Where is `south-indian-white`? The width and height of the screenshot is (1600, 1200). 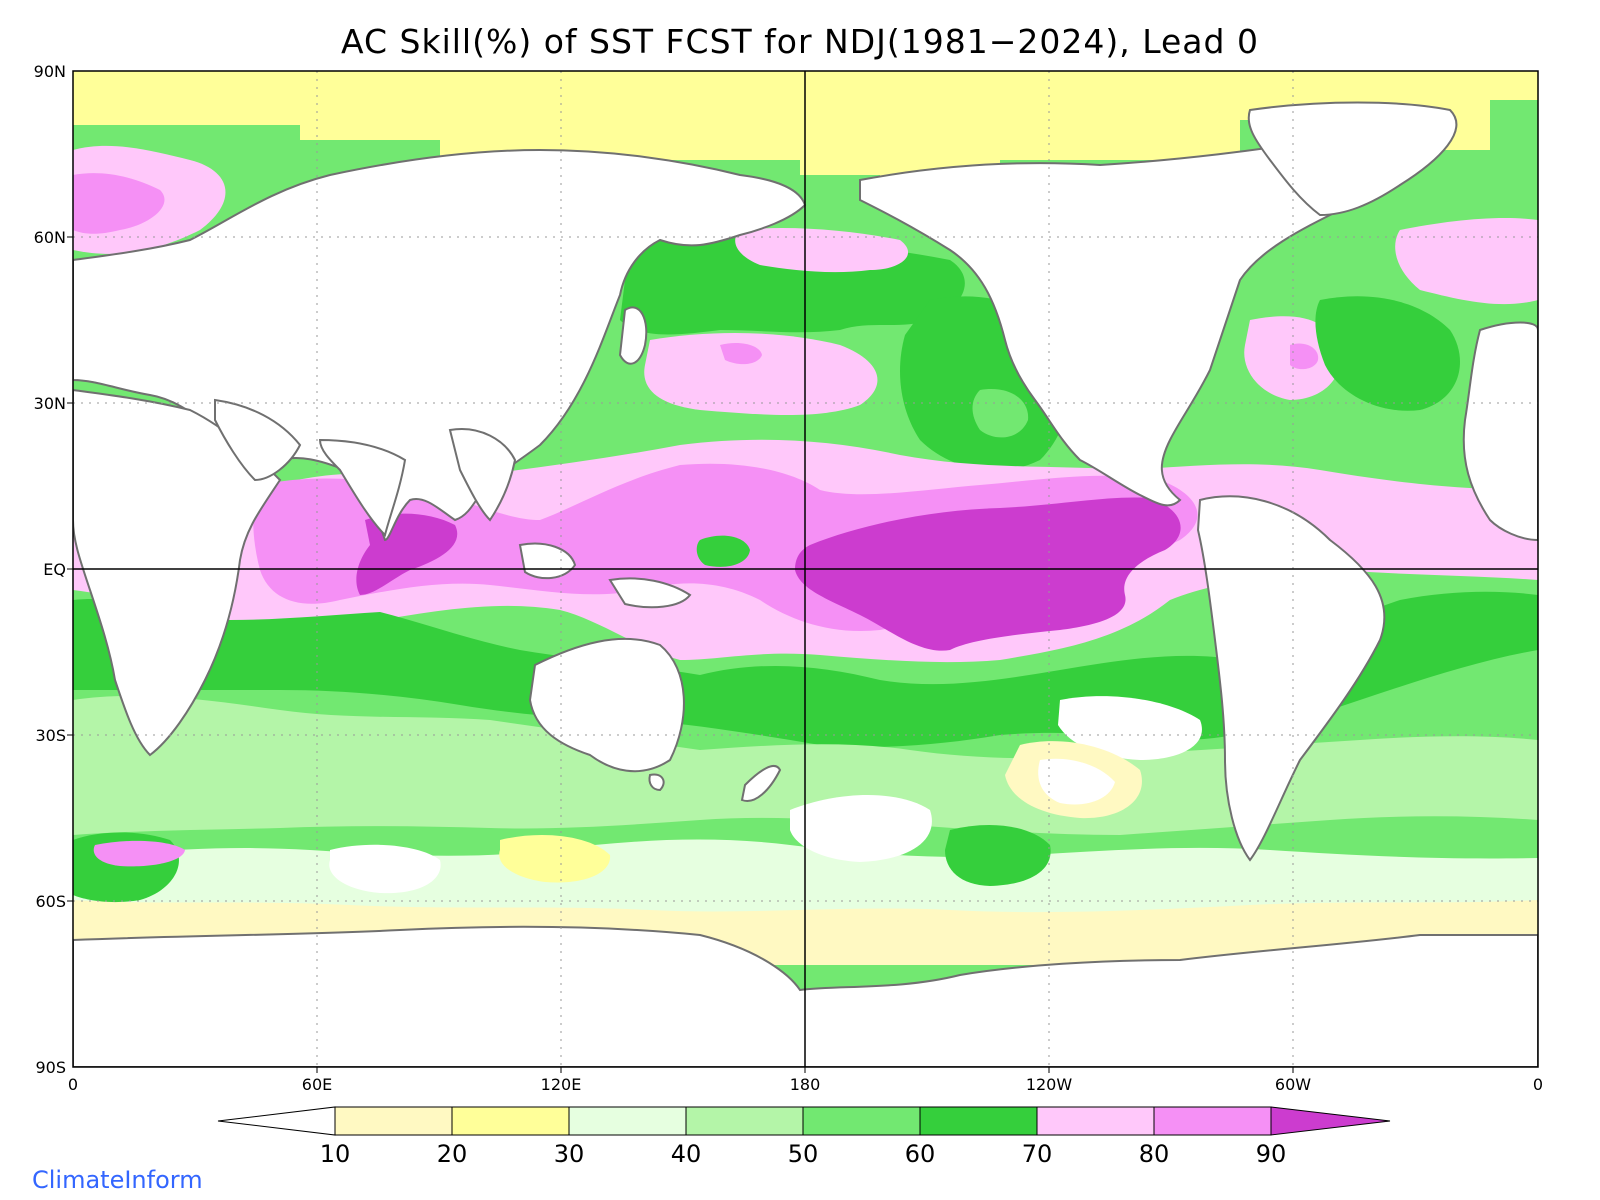 south-indian-white is located at coordinates (385, 869).